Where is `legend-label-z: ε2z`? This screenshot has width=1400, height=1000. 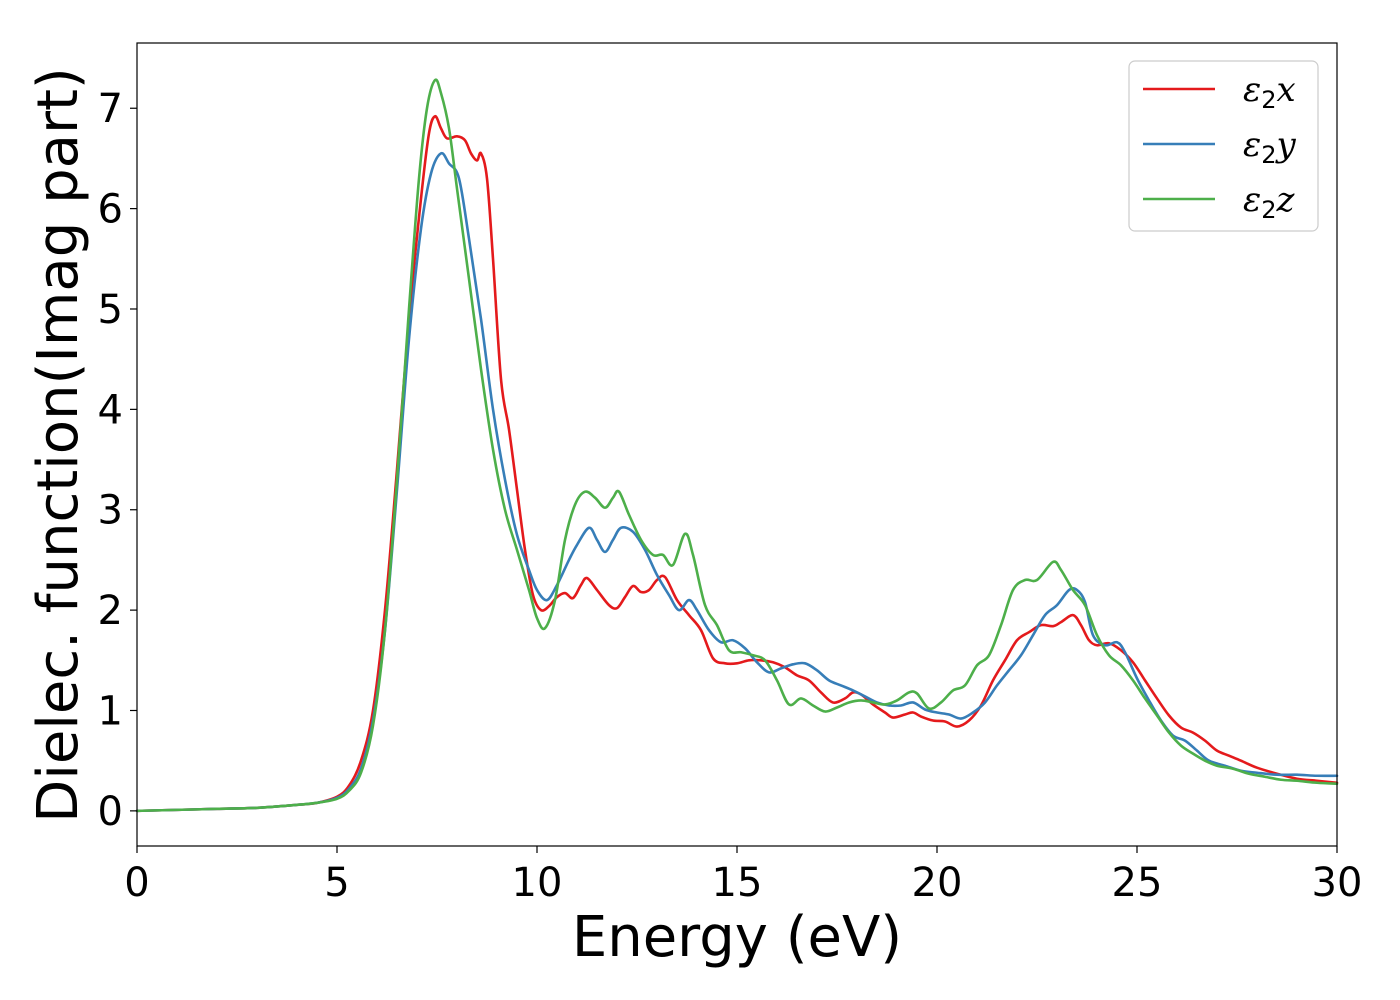
legend-label-z: ε2z is located at coordinates (1269, 202).